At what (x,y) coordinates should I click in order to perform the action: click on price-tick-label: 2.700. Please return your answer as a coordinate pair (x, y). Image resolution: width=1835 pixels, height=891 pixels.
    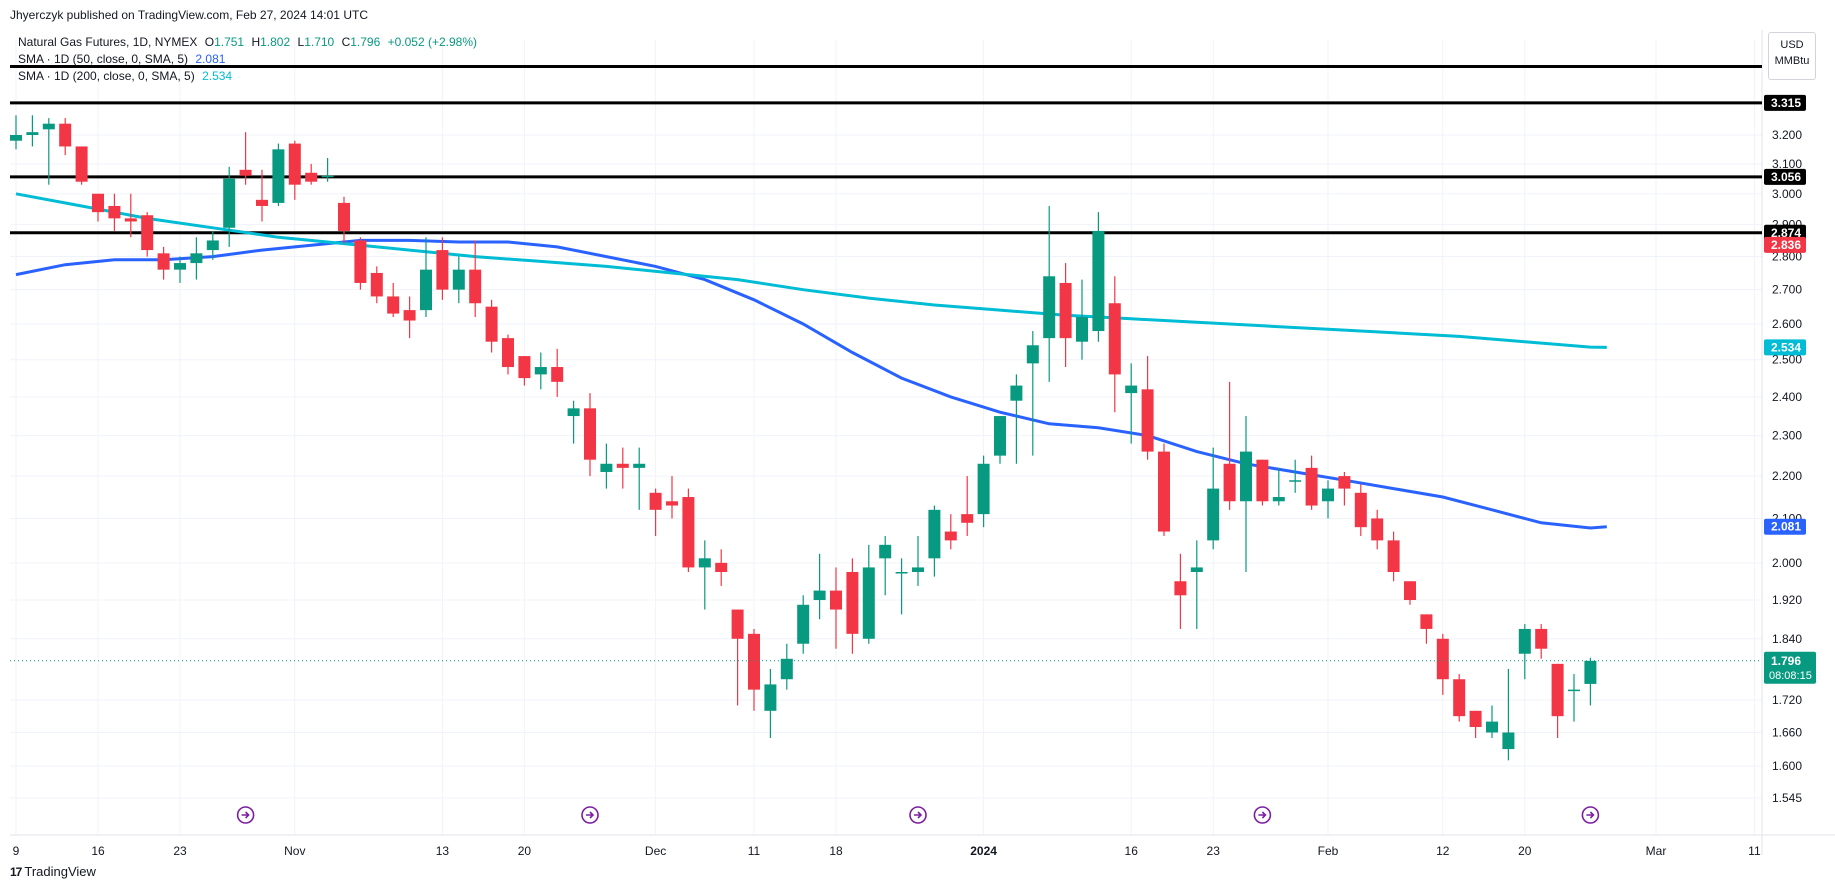
    Looking at the image, I should click on (1787, 290).